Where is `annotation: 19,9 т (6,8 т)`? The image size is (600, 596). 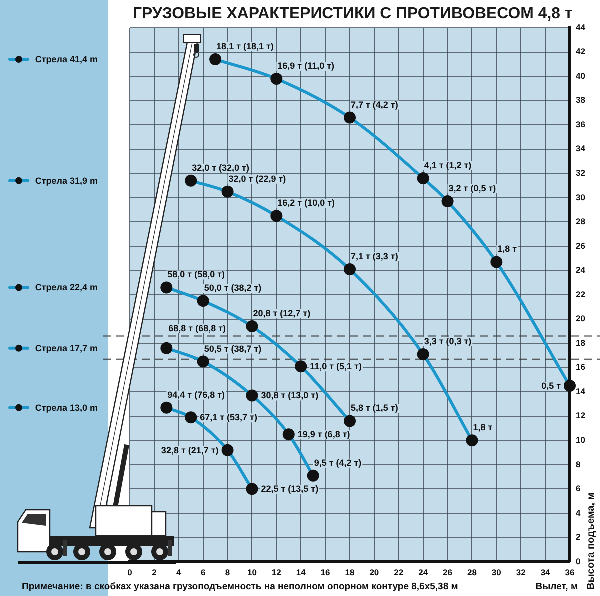
annotation: 19,9 т (6,8 т) is located at coordinates (324, 435).